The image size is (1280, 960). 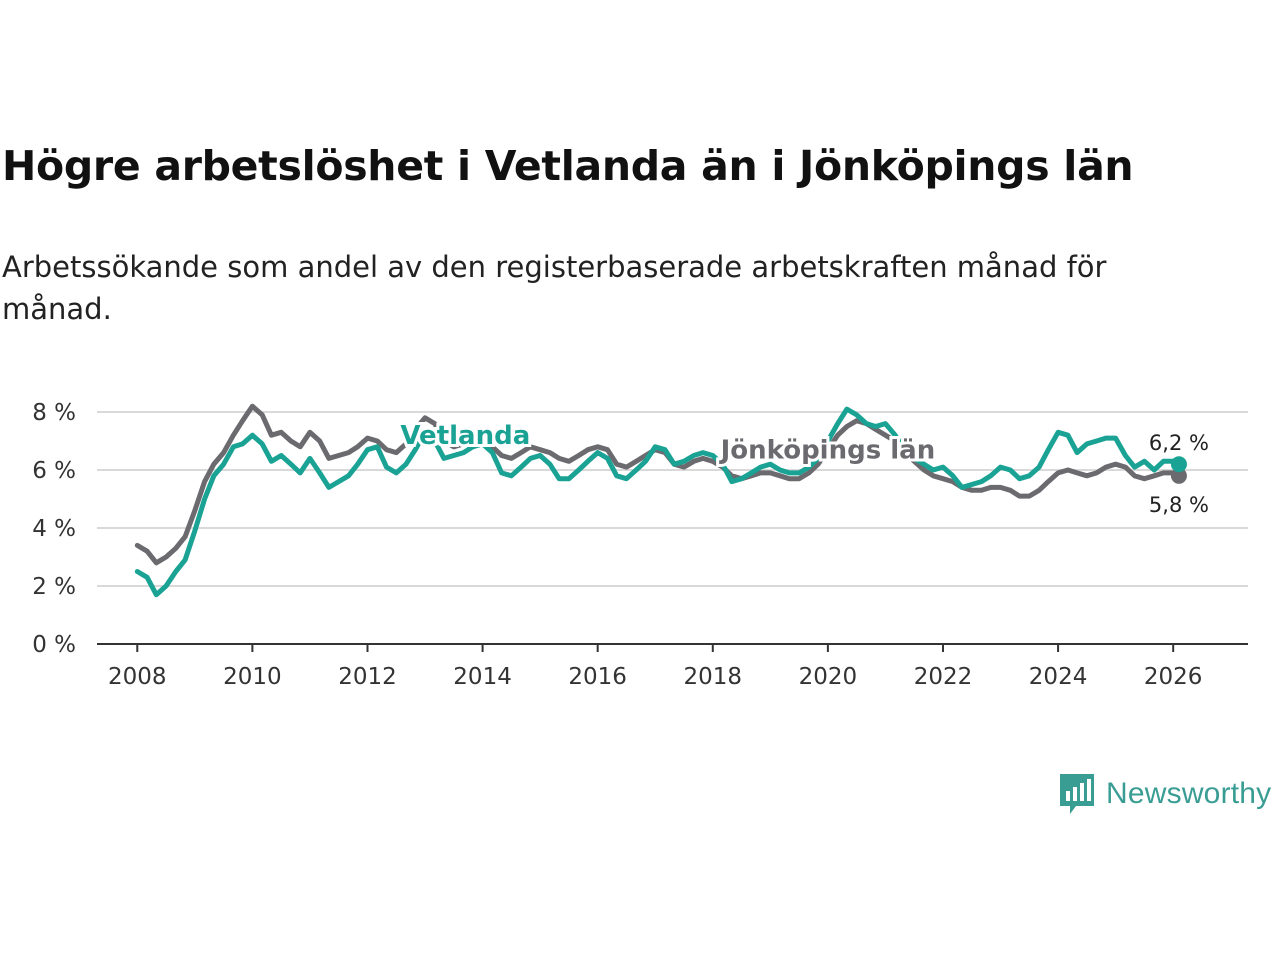 I want to click on x-tick-label: 2018, so click(x=713, y=677).